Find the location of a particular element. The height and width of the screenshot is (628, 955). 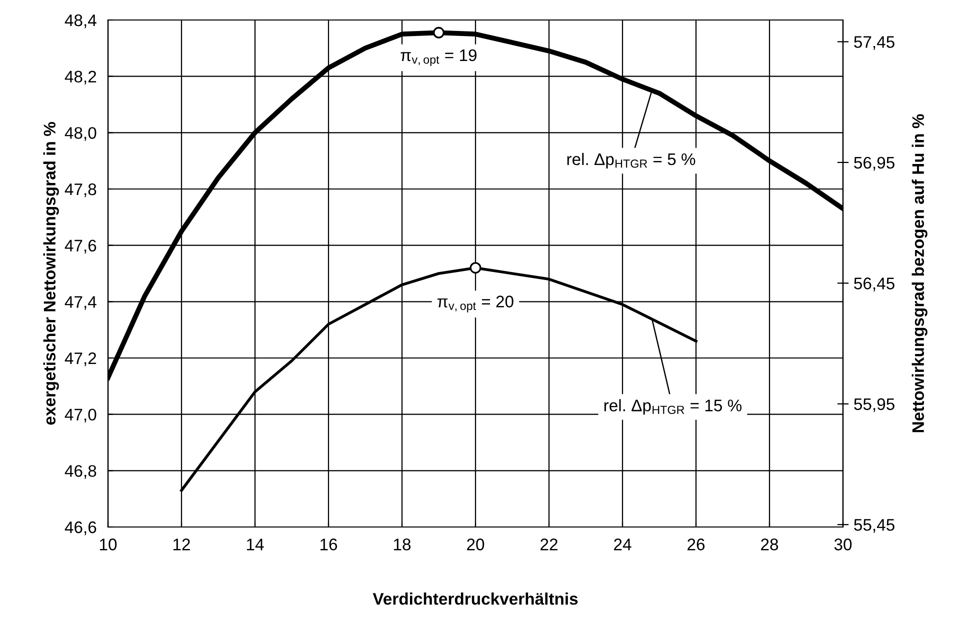

x-tick-label: 20 is located at coordinates (475, 544).